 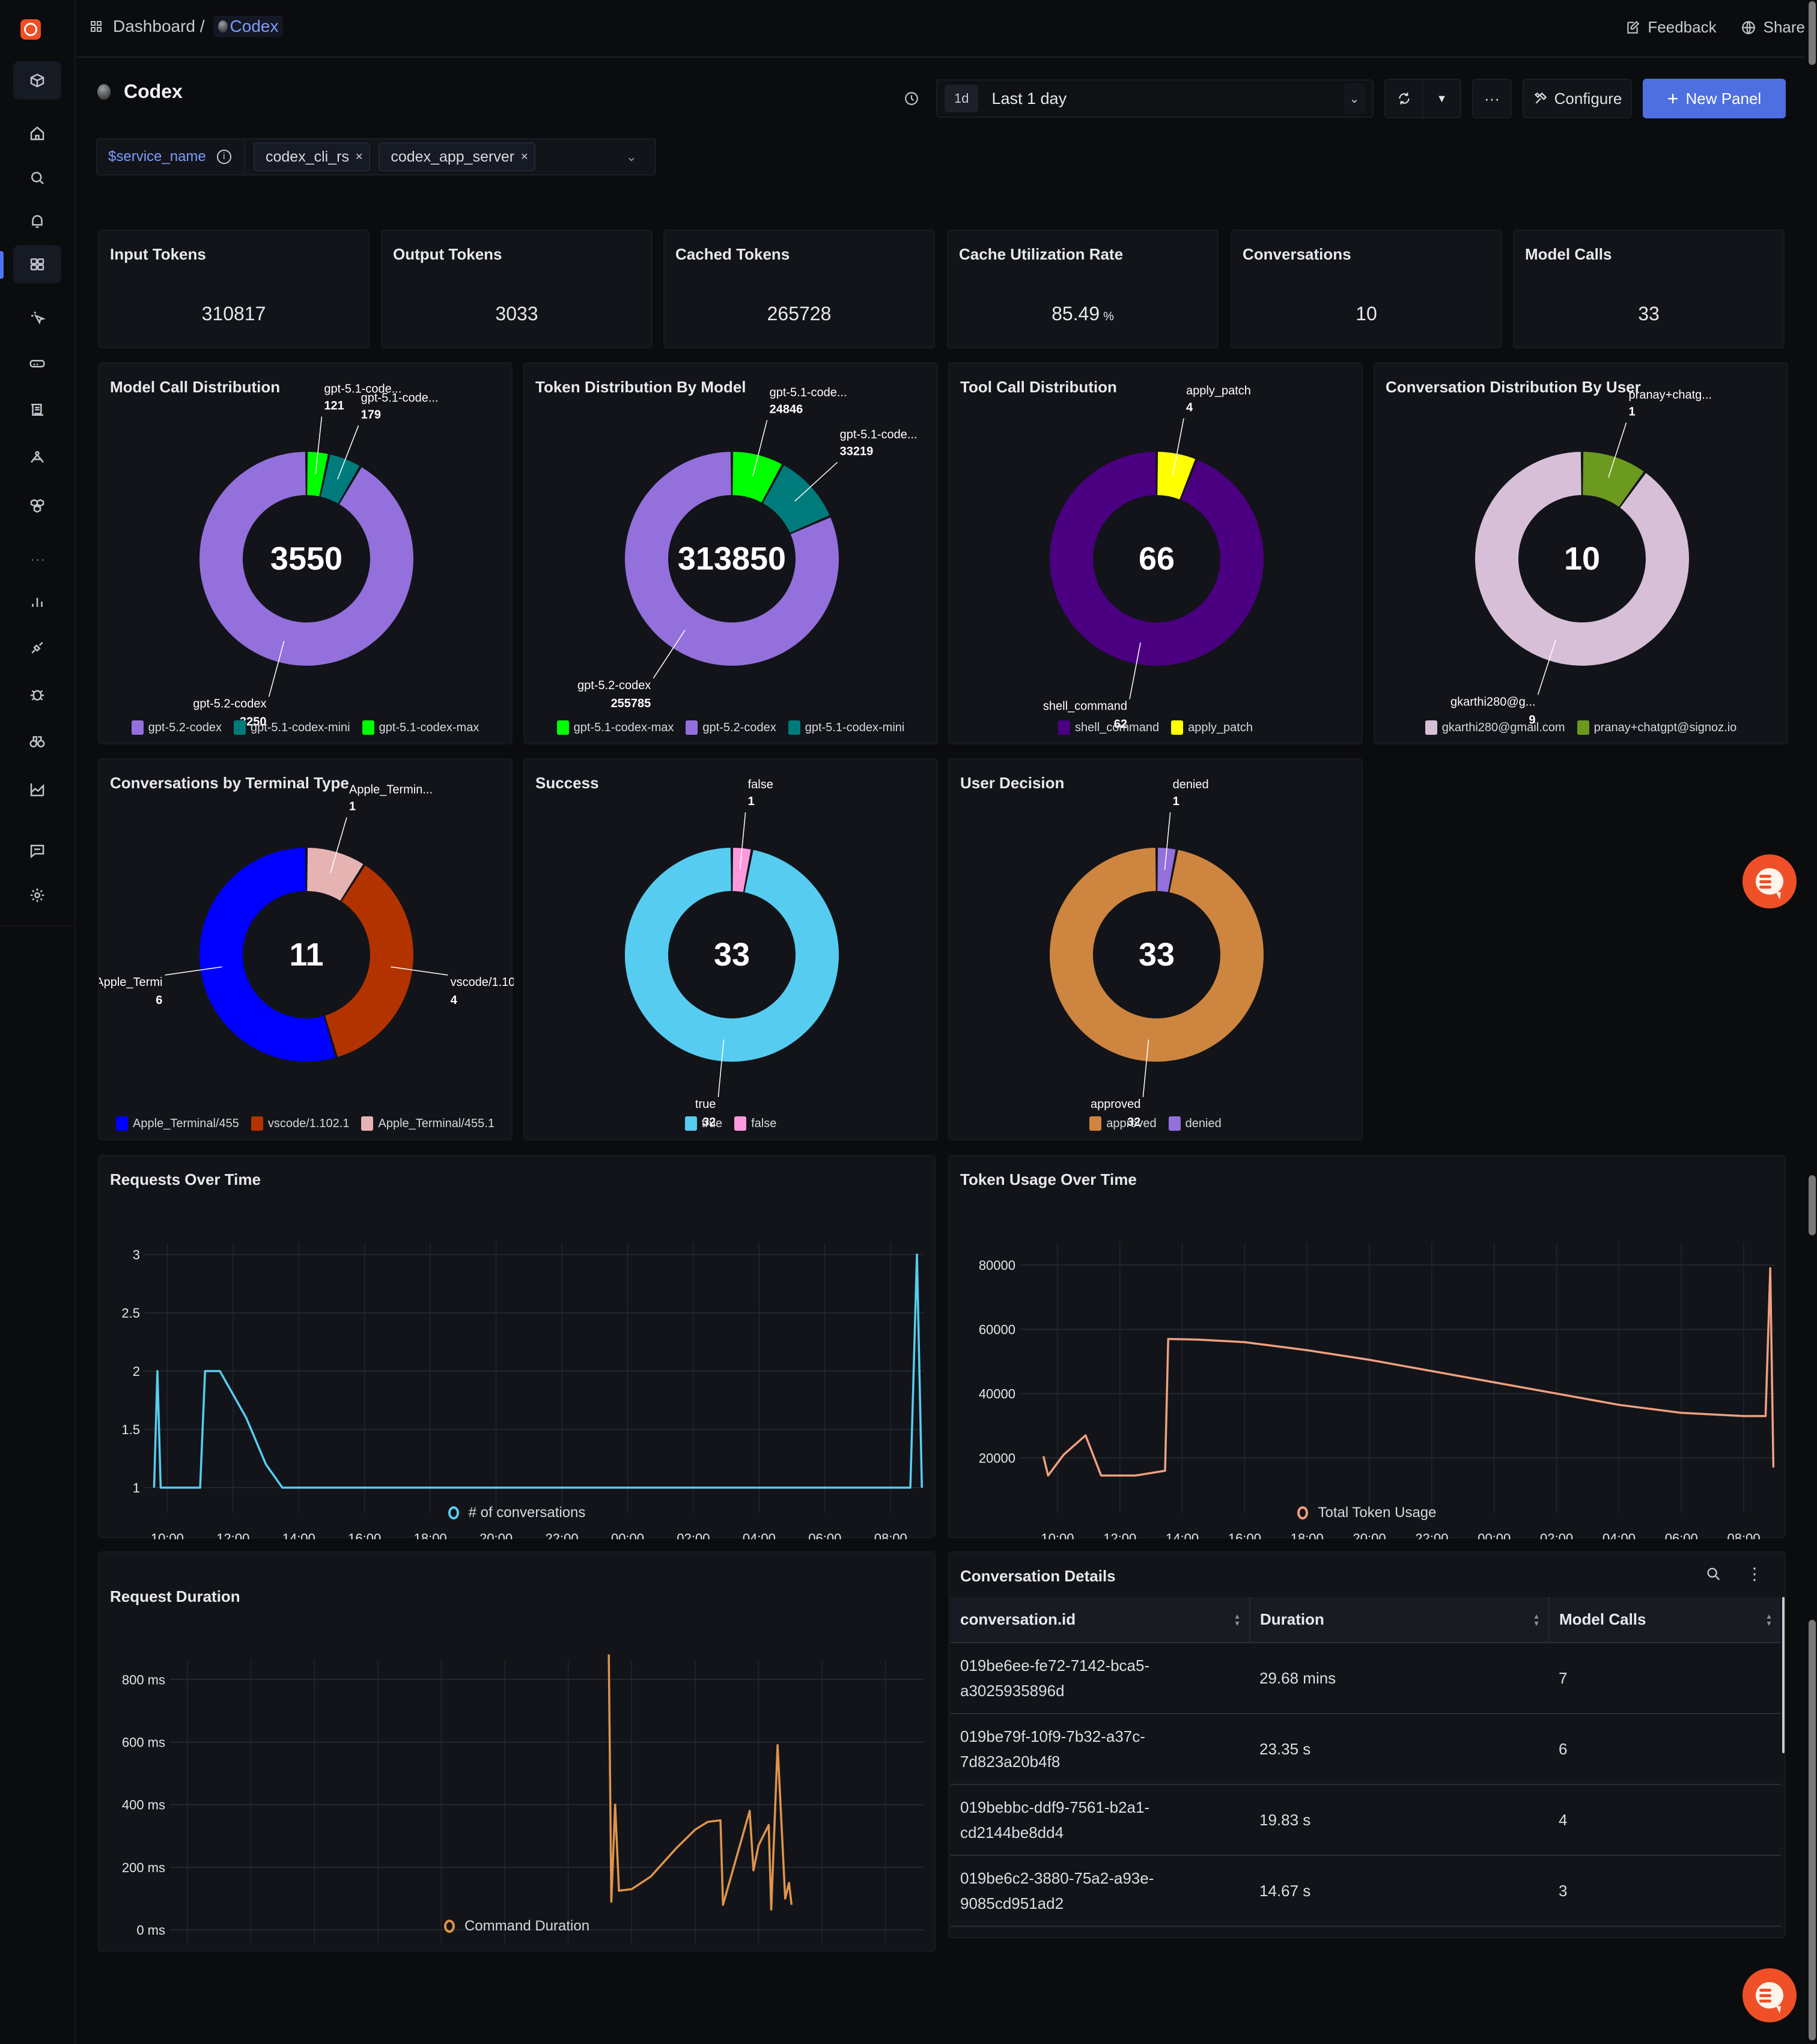 I want to click on alert-bell-icon, so click(x=37, y=221).